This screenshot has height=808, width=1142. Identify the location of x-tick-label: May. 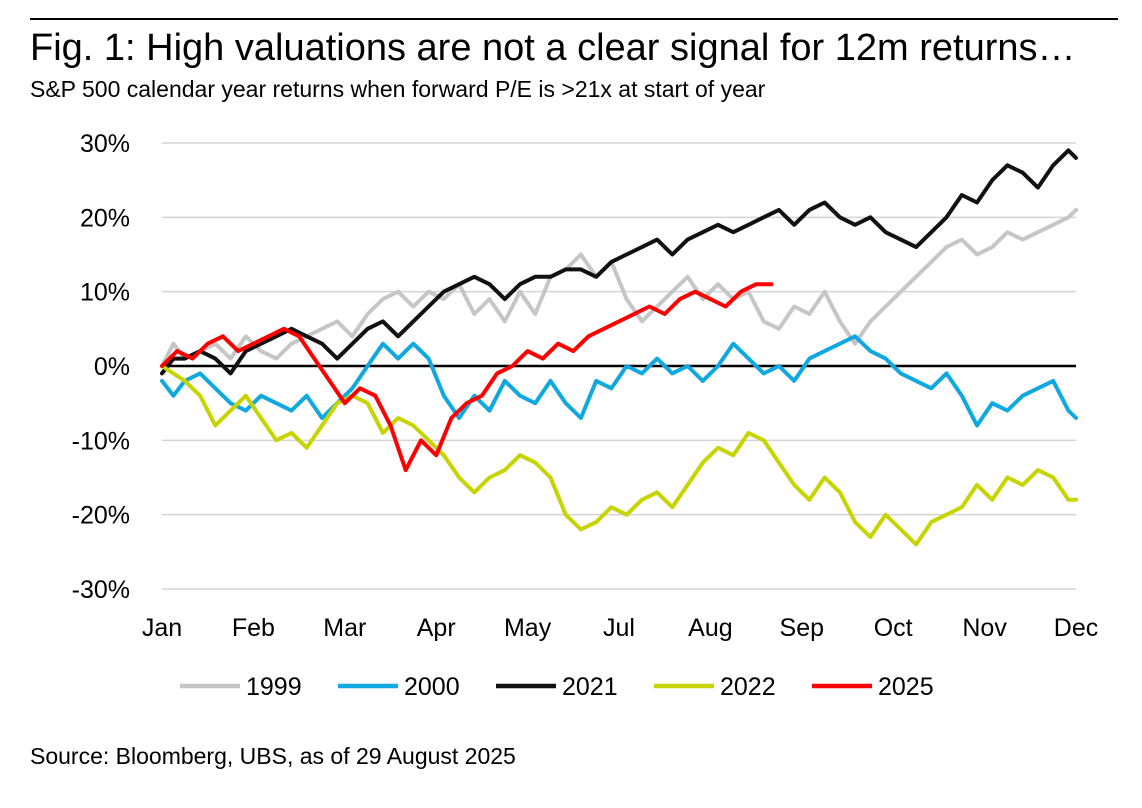
(528, 628).